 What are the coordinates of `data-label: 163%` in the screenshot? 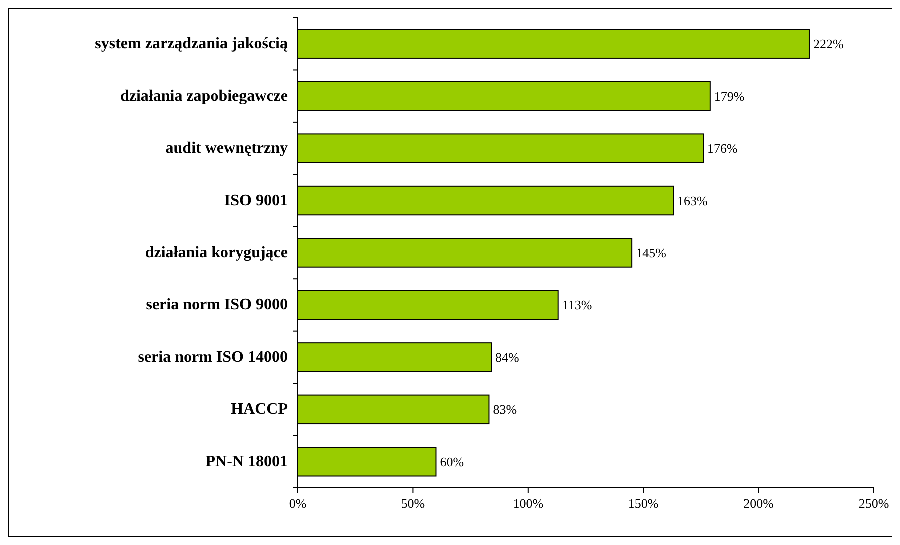 It's located at (693, 200).